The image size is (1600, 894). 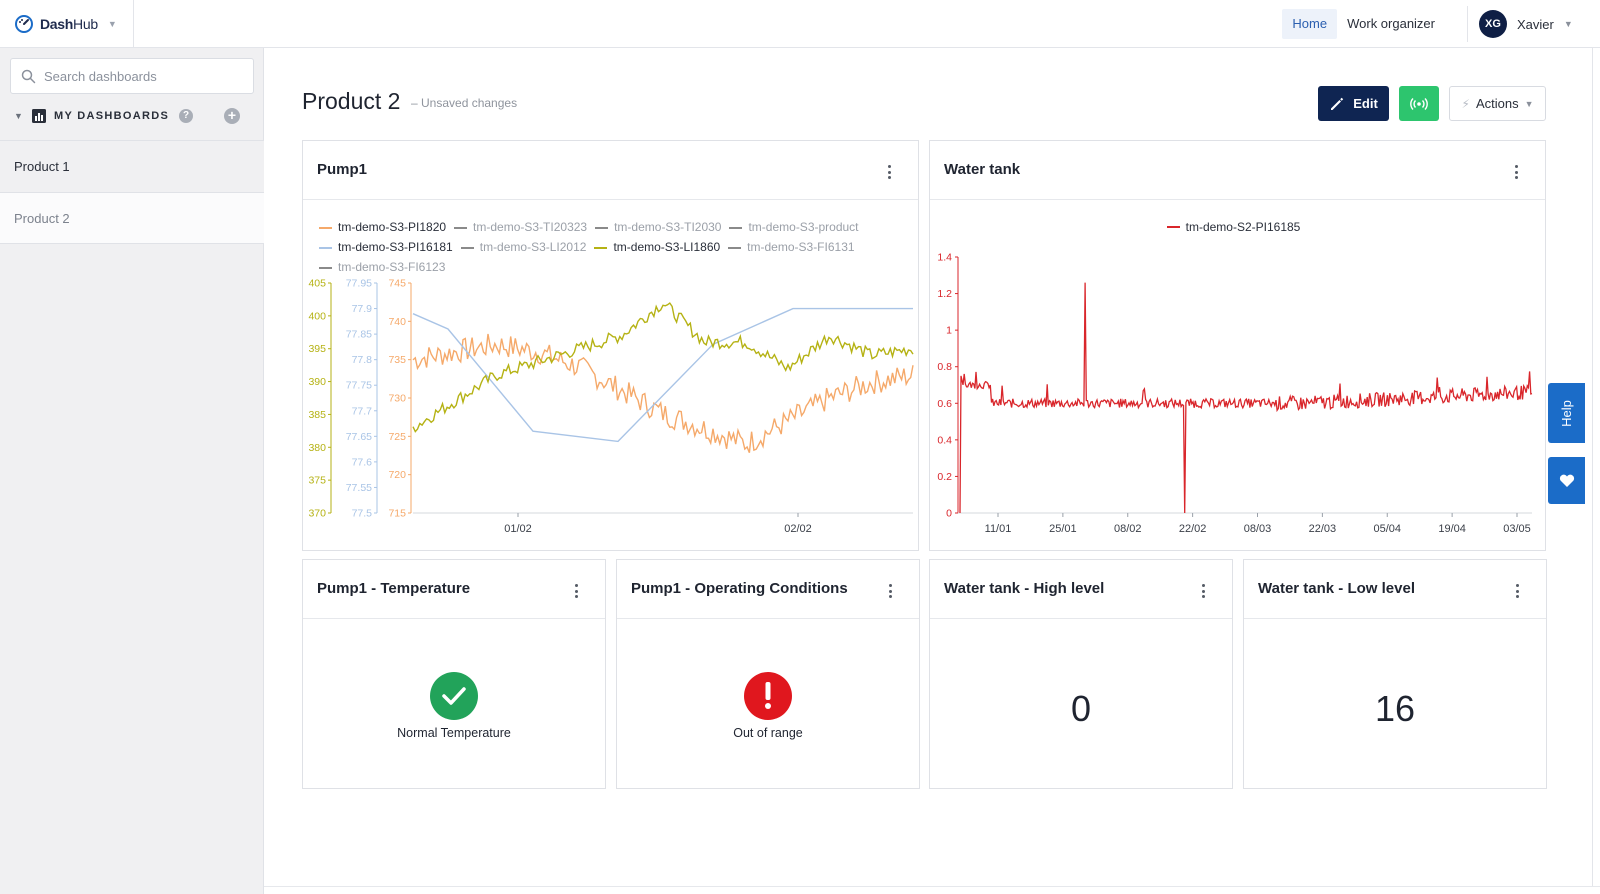 I want to click on help-tab-label: Help, so click(x=1566, y=413).